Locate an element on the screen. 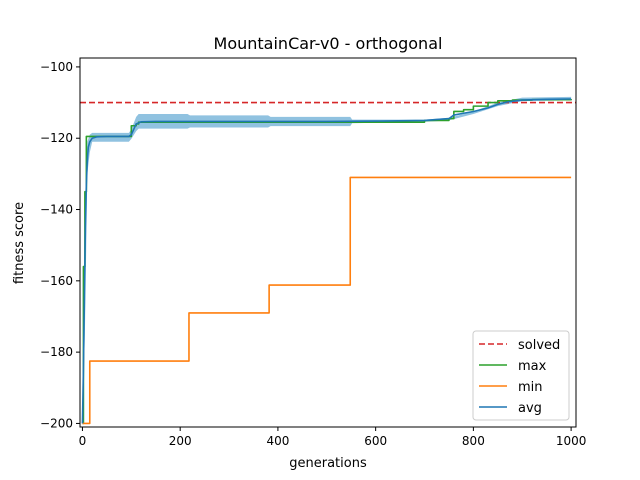  legend-label-min: min is located at coordinates (530, 387).